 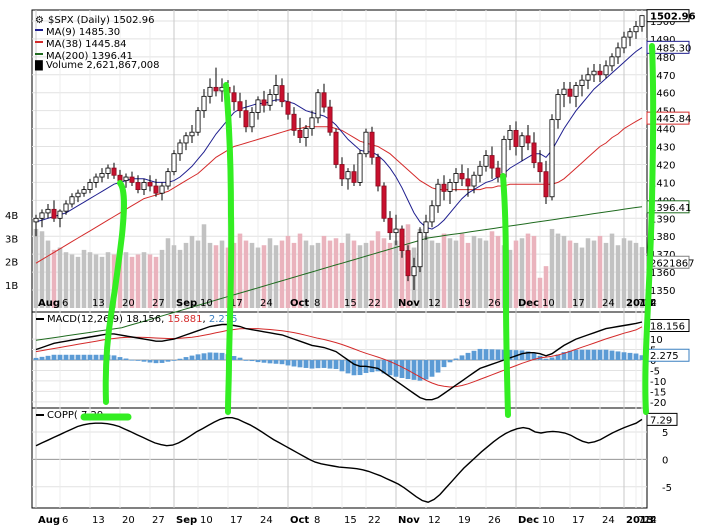 What do you see at coordinates (670, 208) in the screenshot?
I see `price-flag-label: 1396.41` at bounding box center [670, 208].